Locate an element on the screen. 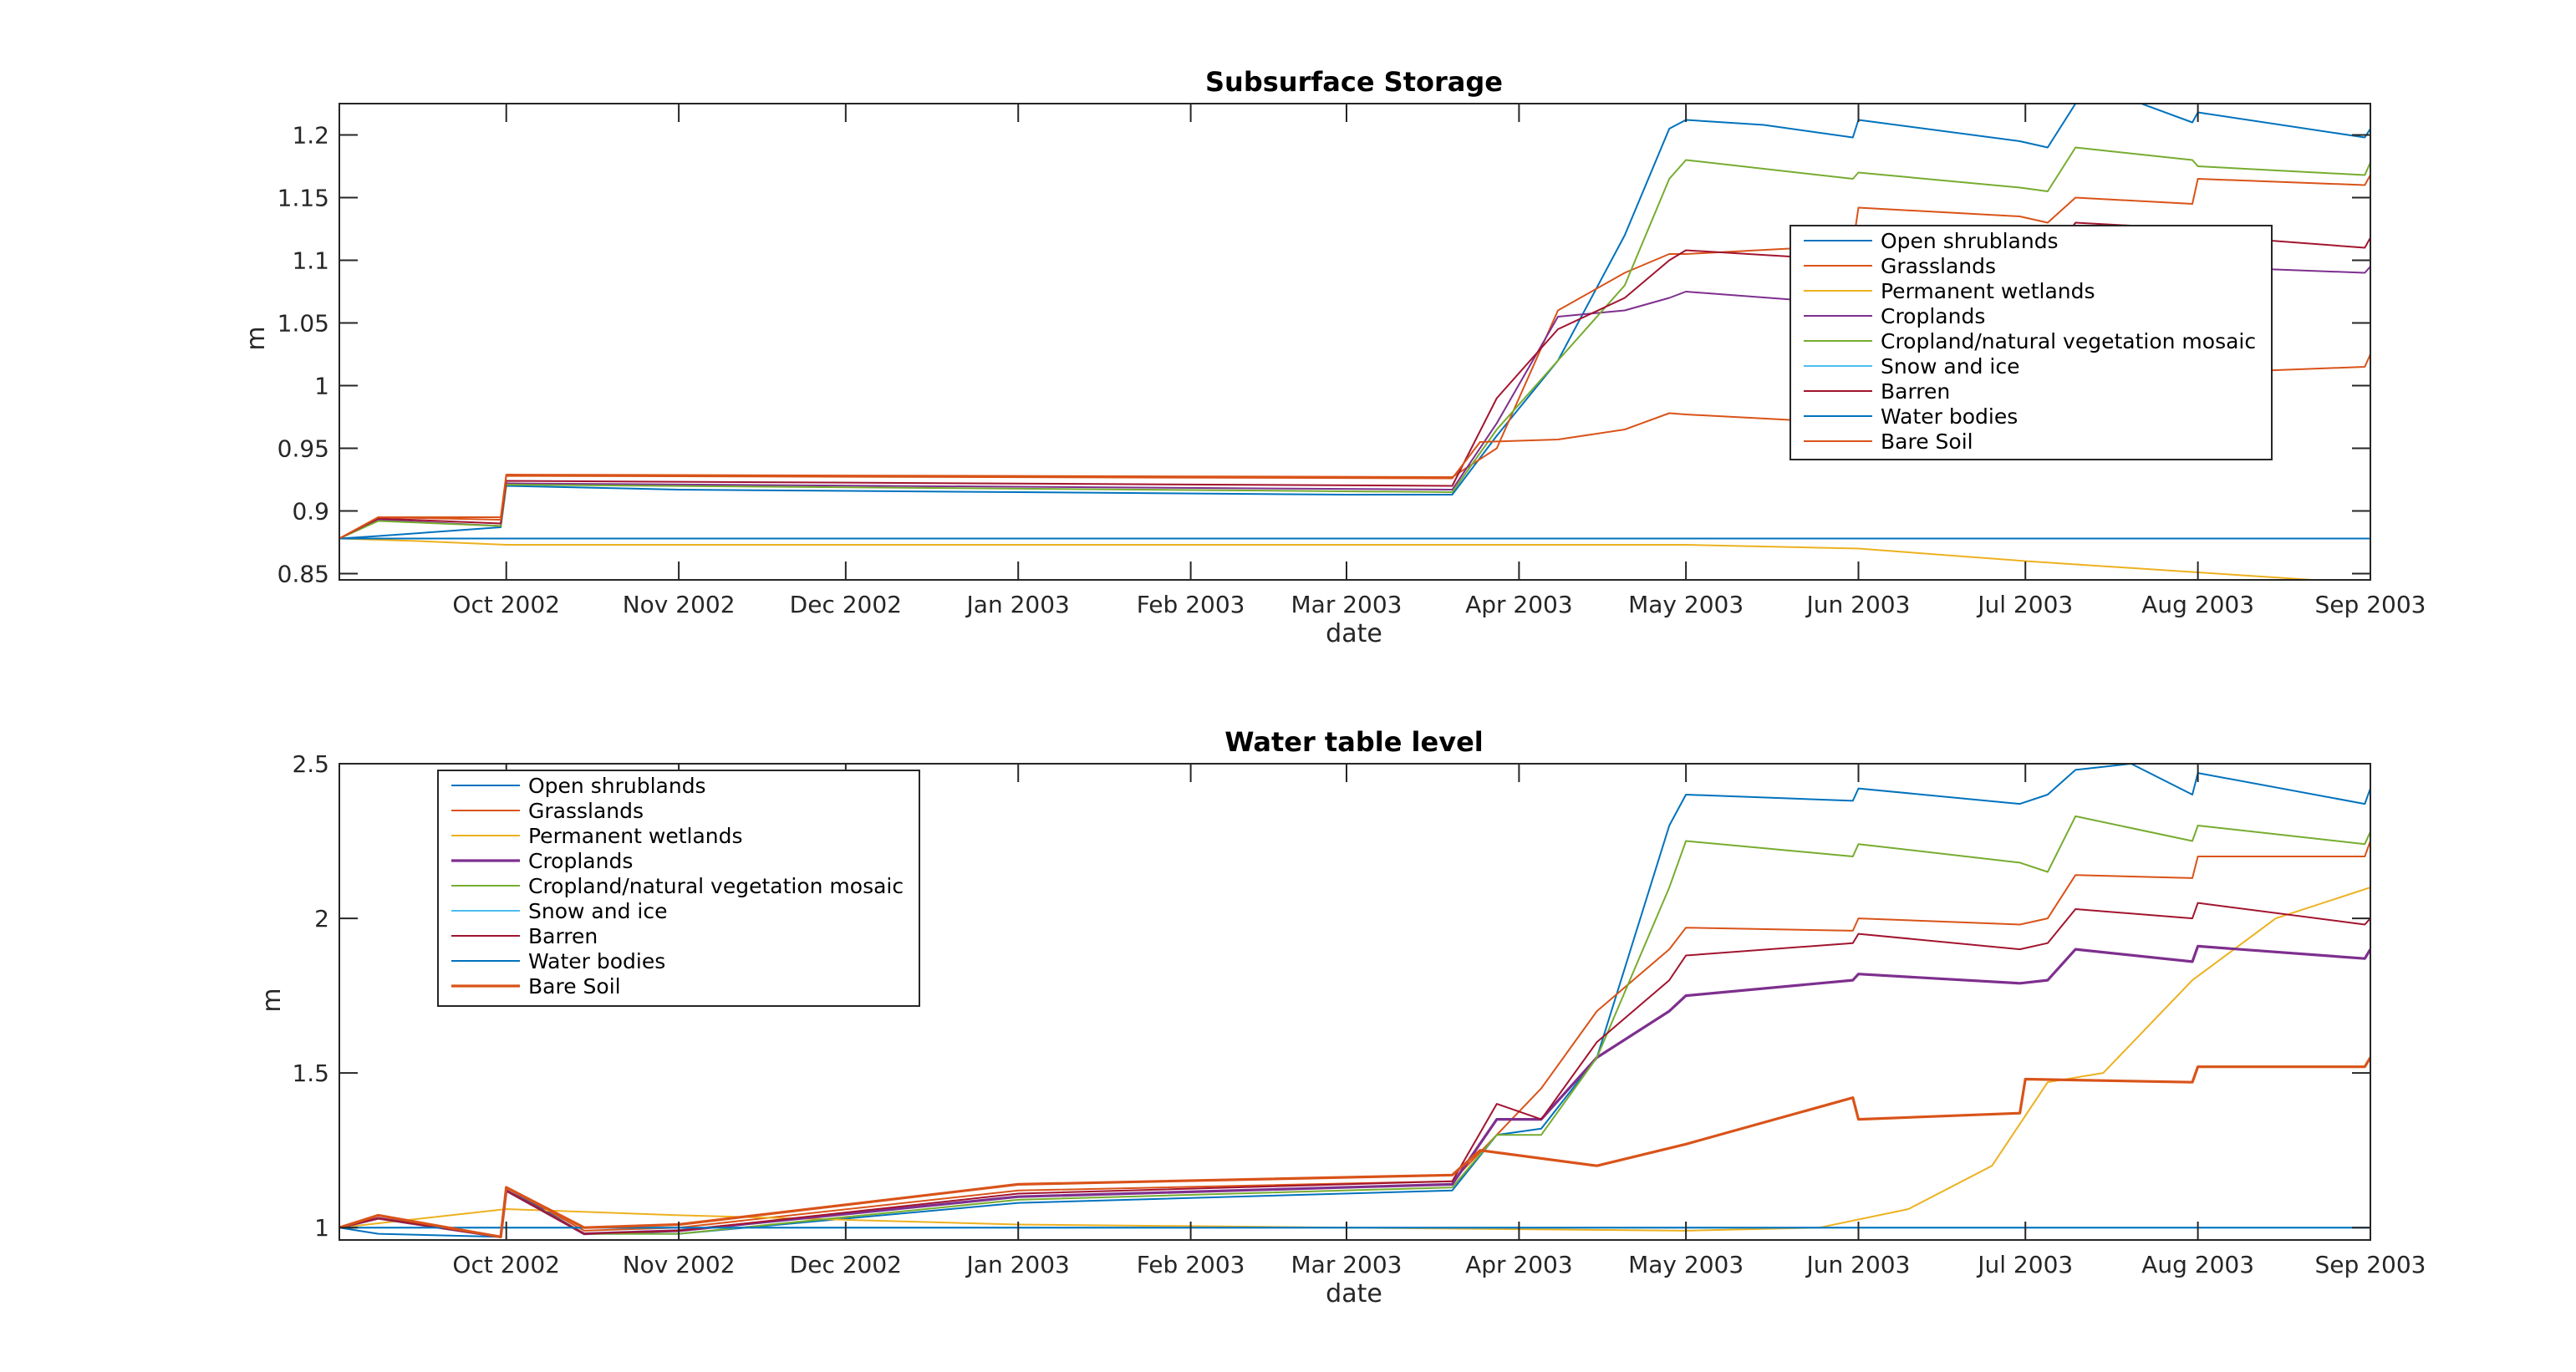 The height and width of the screenshot is (1372, 2576). y-tick-label: 1.2 is located at coordinates (310, 136).